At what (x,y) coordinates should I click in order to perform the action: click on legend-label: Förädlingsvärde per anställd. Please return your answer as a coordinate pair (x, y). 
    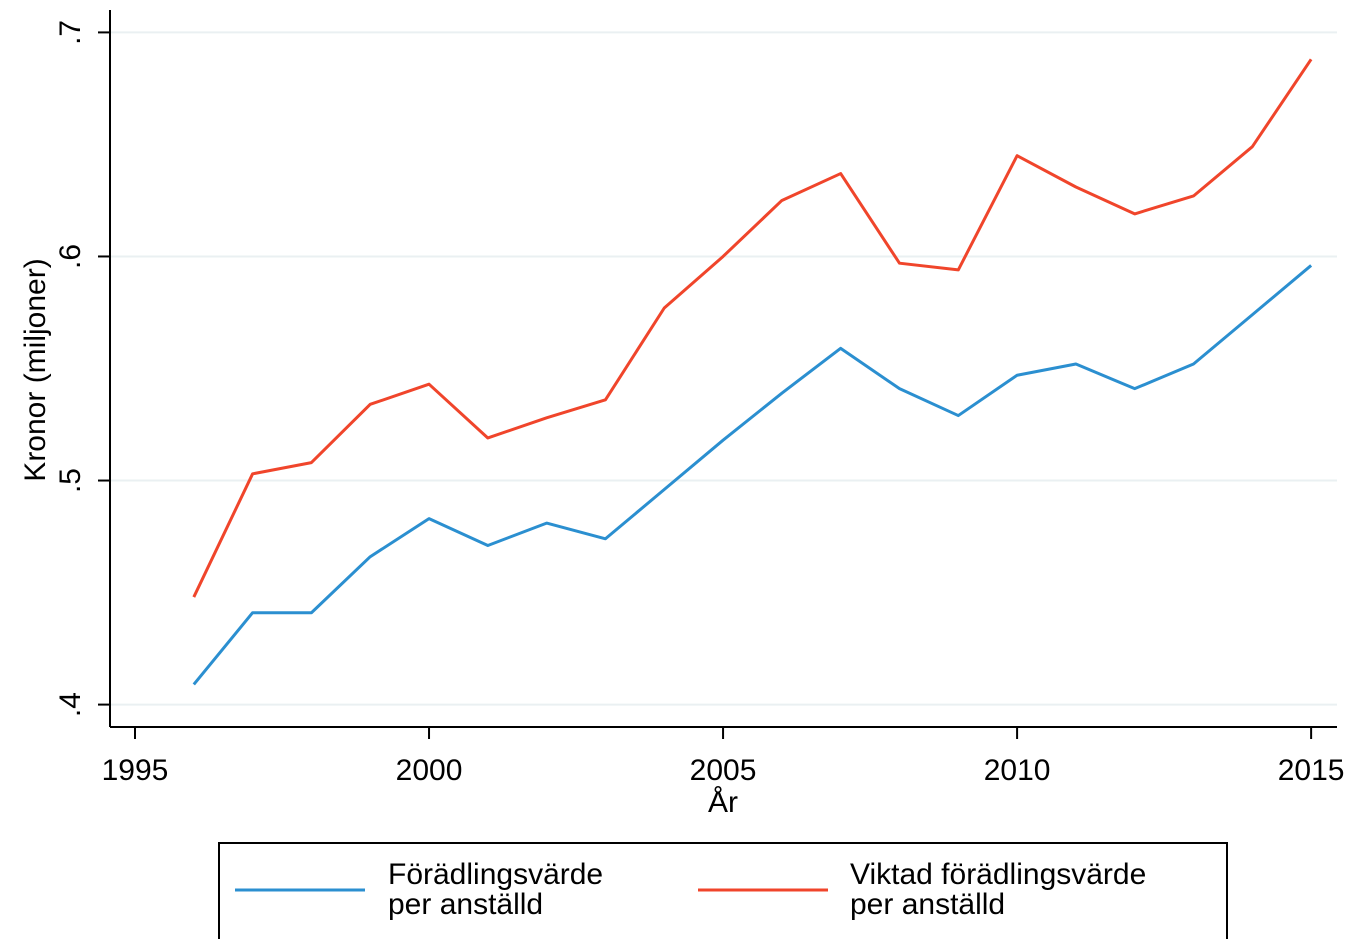
    Looking at the image, I should click on (496, 889).